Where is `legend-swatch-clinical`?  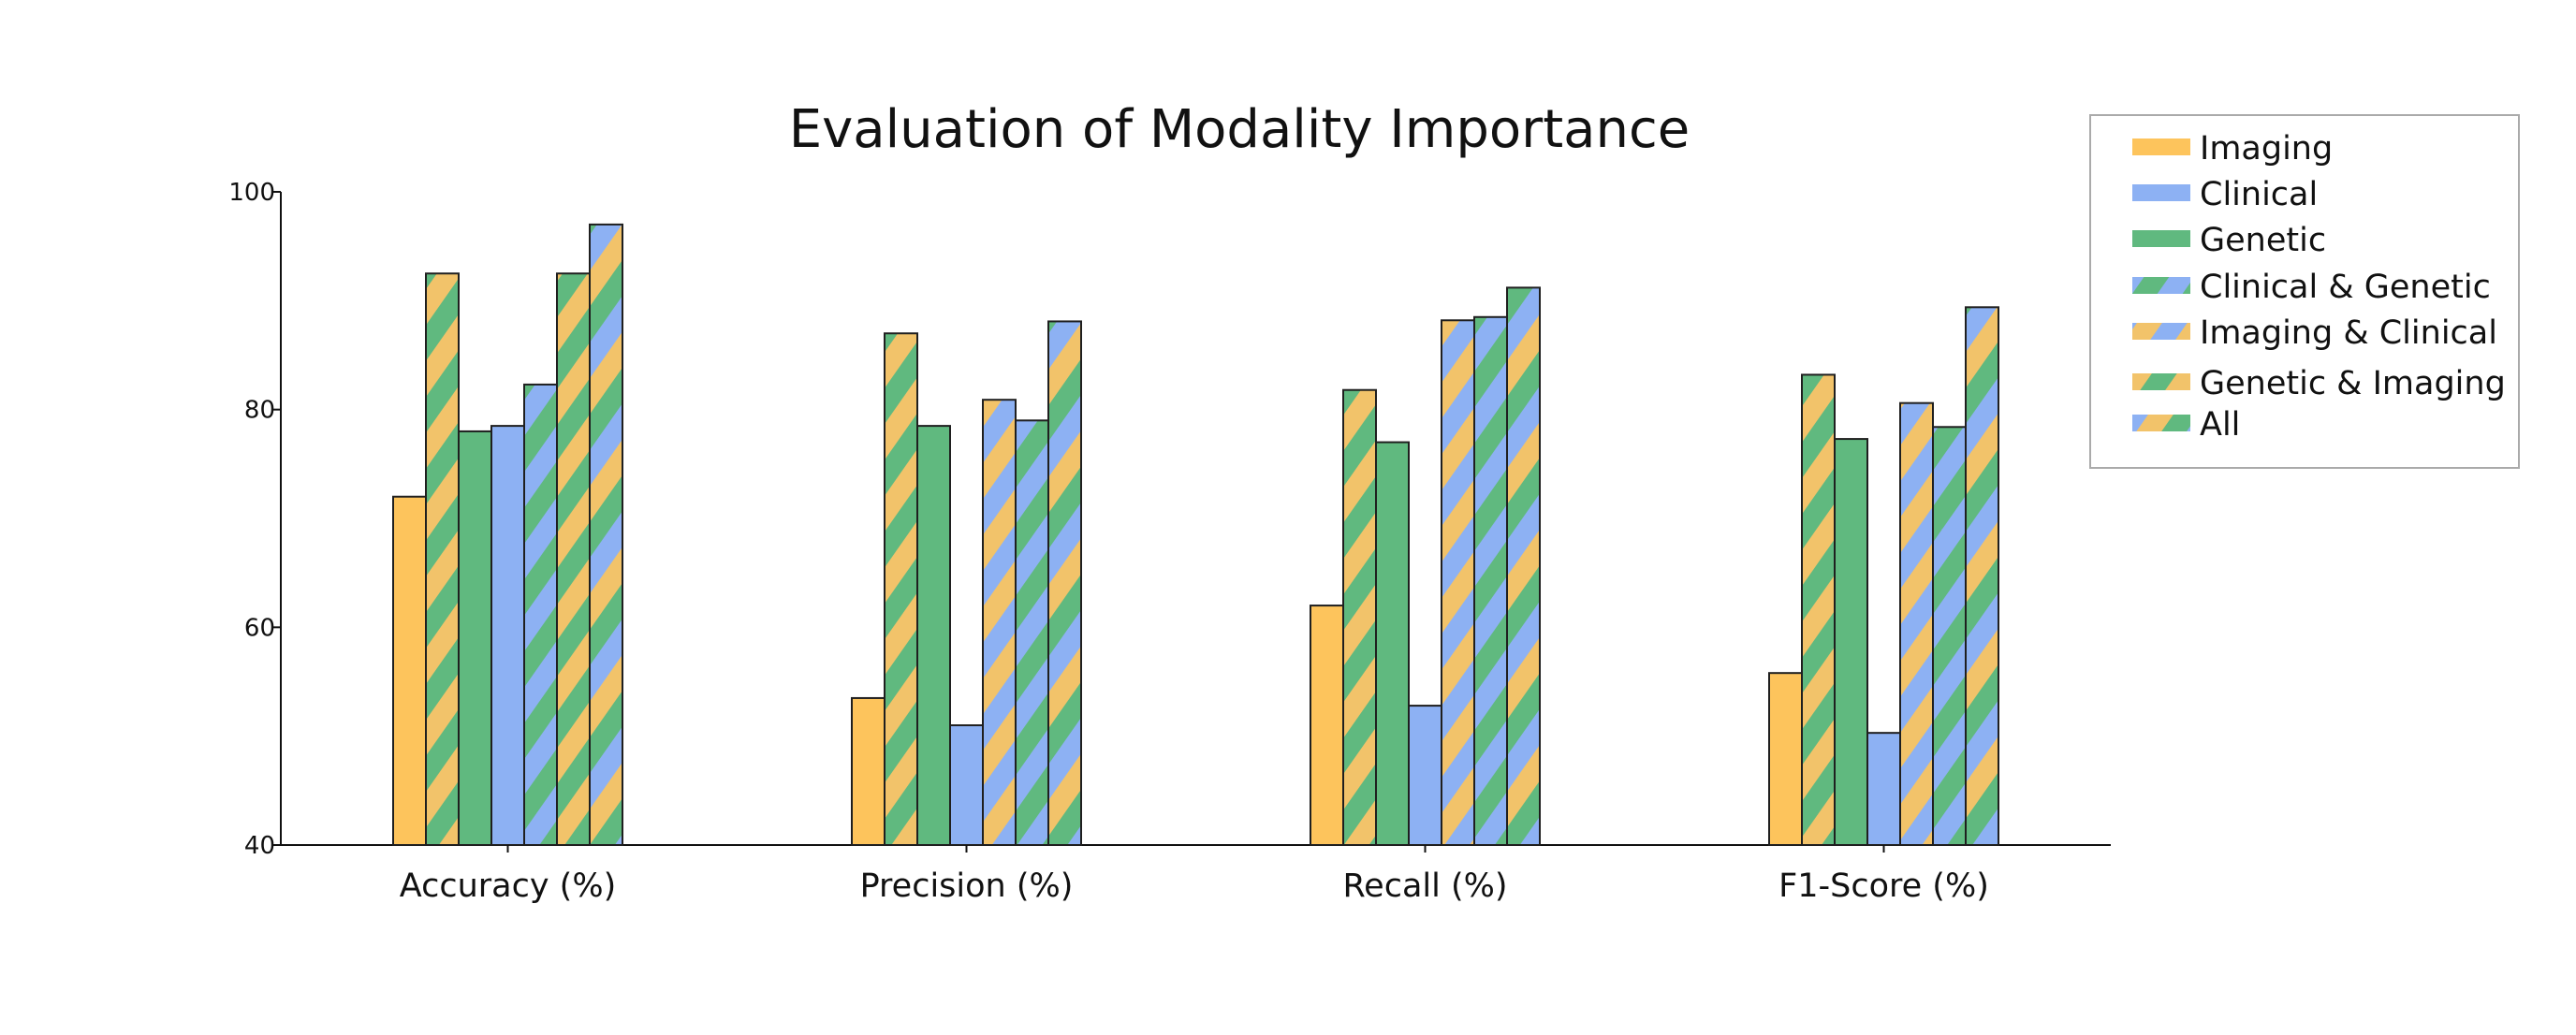
legend-swatch-clinical is located at coordinates (2161, 192).